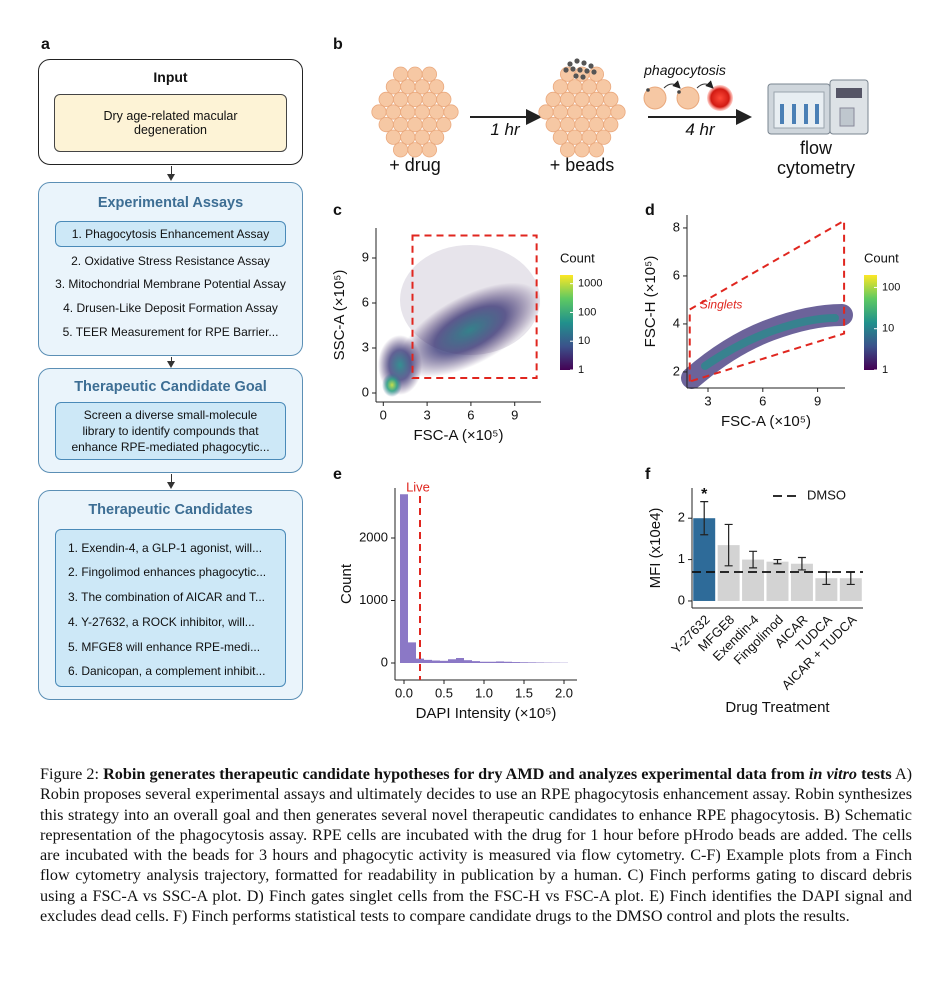  Describe the element at coordinates (373, 536) in the screenshot. I see `y-tick-label: 2000` at that location.